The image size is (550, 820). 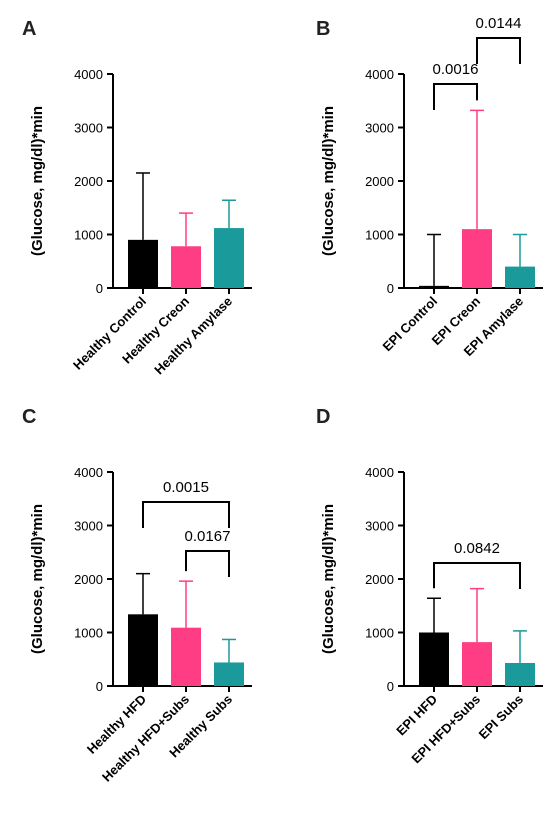 What do you see at coordinates (193, 336) in the screenshot?
I see `x-tick-label: Healthy Amylase` at bounding box center [193, 336].